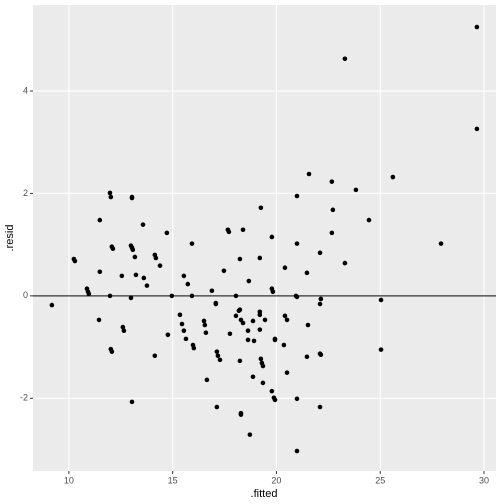 The width and height of the screenshot is (504, 504). Describe the element at coordinates (24, 398) in the screenshot. I see `y-tick-label: -2` at that location.